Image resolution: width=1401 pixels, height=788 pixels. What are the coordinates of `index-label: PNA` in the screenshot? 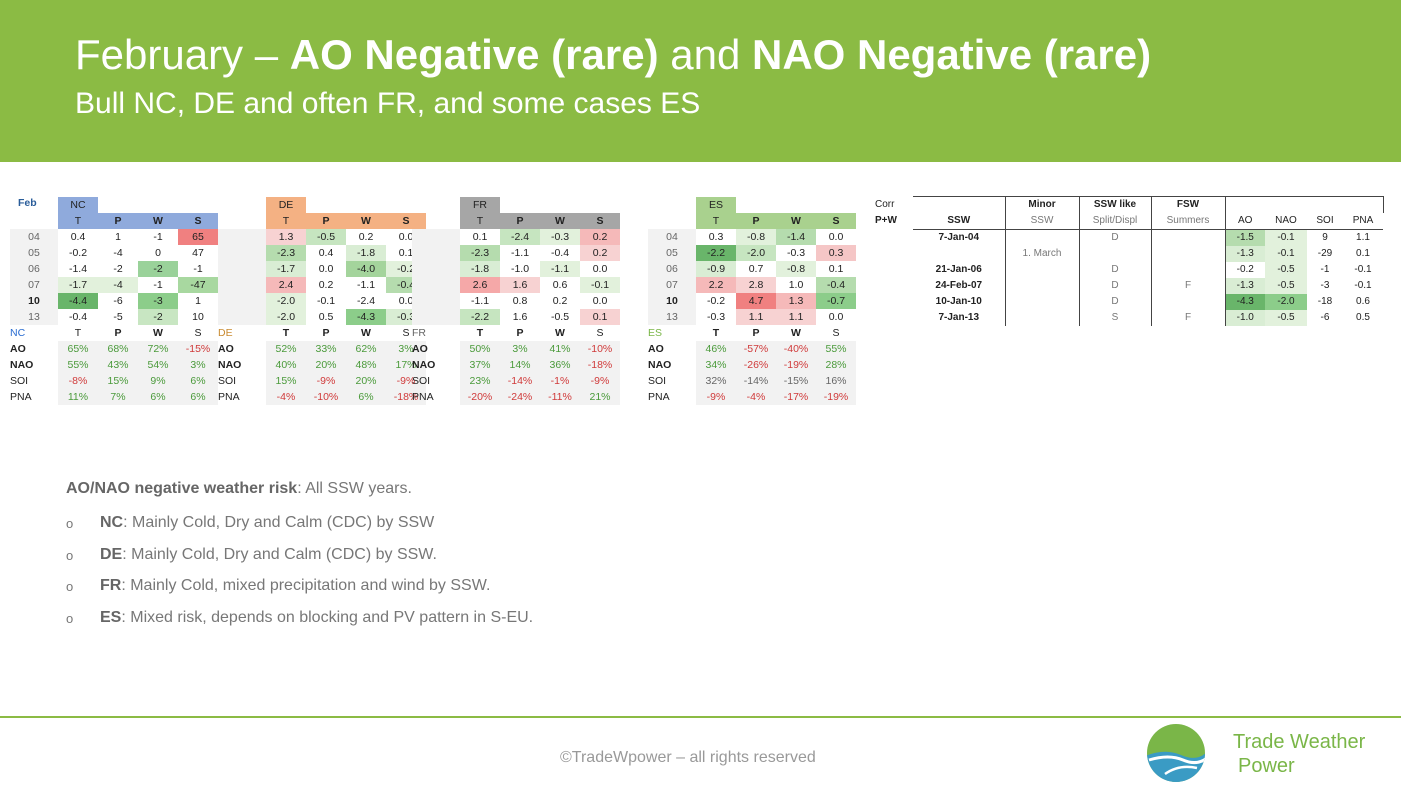 It's located at (423, 397).